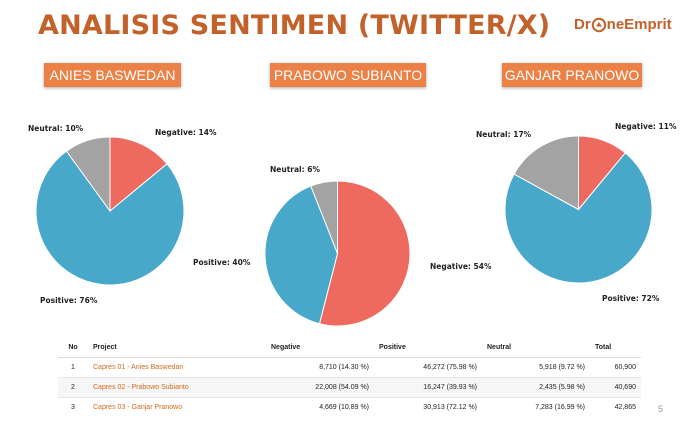  I want to click on drone-icon, so click(598, 24).